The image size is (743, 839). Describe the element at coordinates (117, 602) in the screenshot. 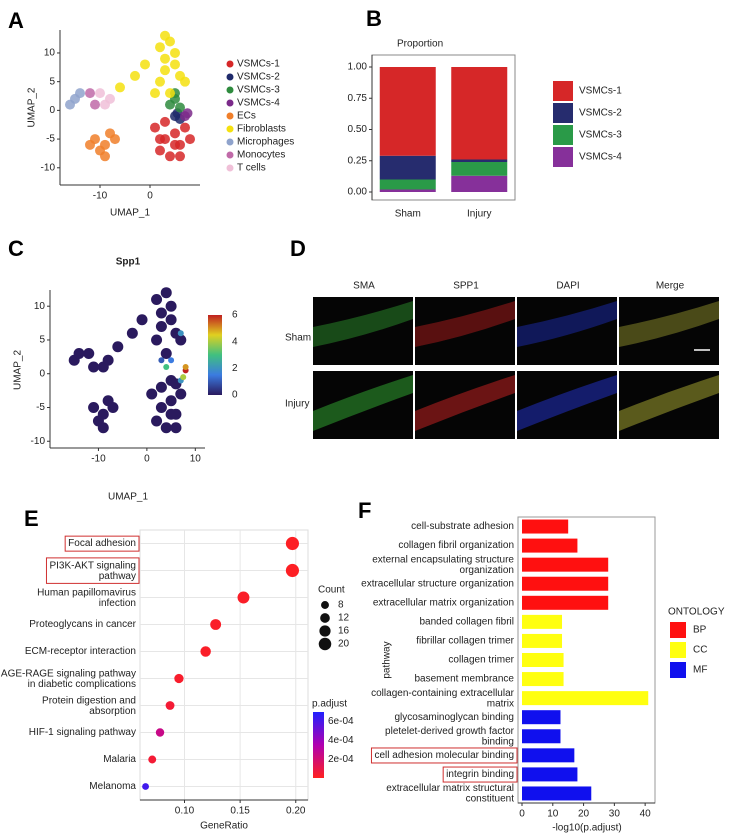

I see `text-line: infection` at that location.